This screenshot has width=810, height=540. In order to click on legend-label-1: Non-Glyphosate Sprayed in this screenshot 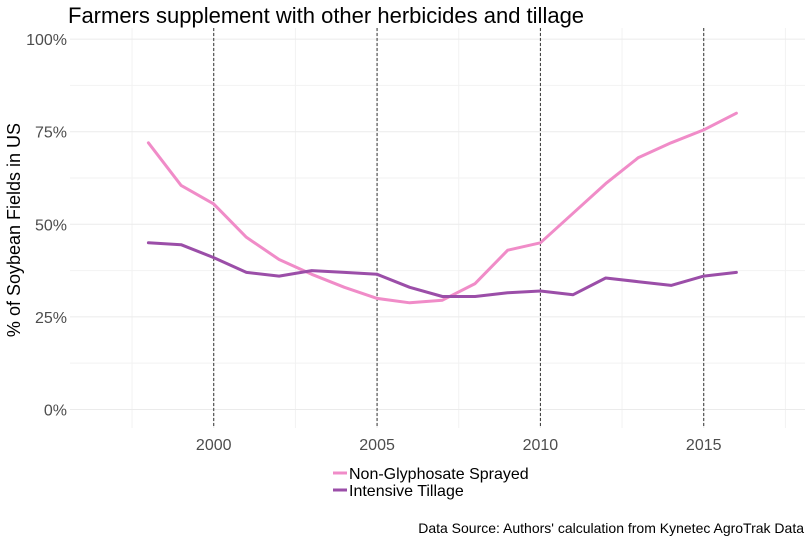, I will do `click(439, 474)`.